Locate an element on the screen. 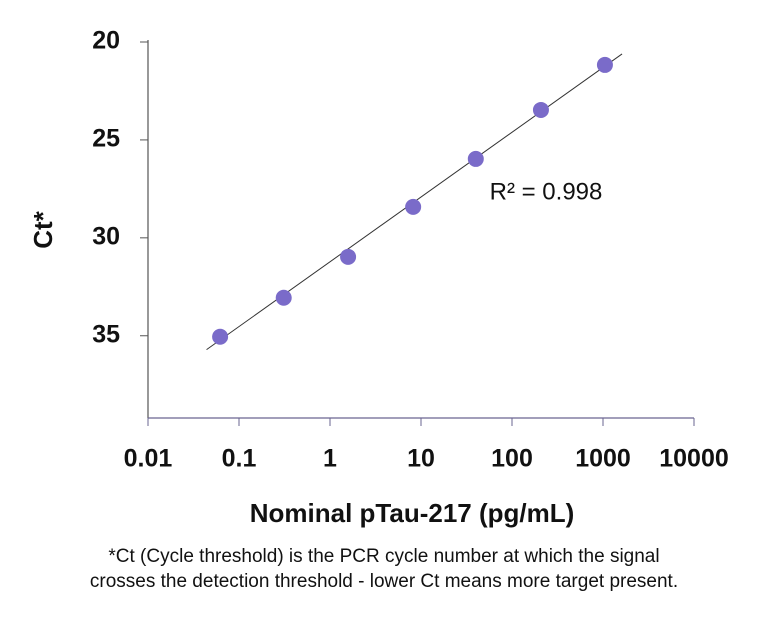 This screenshot has height=620, width=768. x-tick-label: 100 is located at coordinates (512, 459).